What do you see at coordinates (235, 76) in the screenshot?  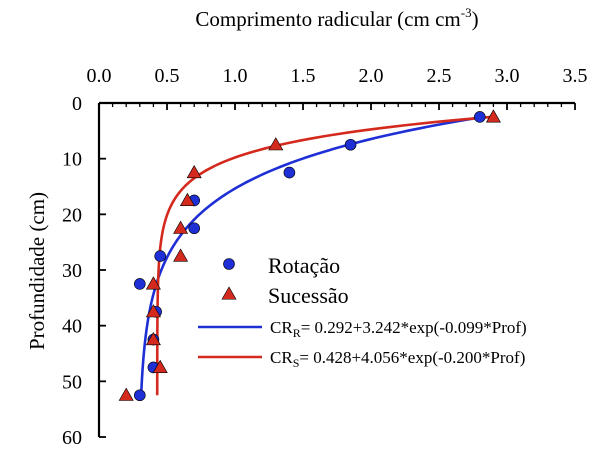 I see `x-tick-label: 1.0` at bounding box center [235, 76].